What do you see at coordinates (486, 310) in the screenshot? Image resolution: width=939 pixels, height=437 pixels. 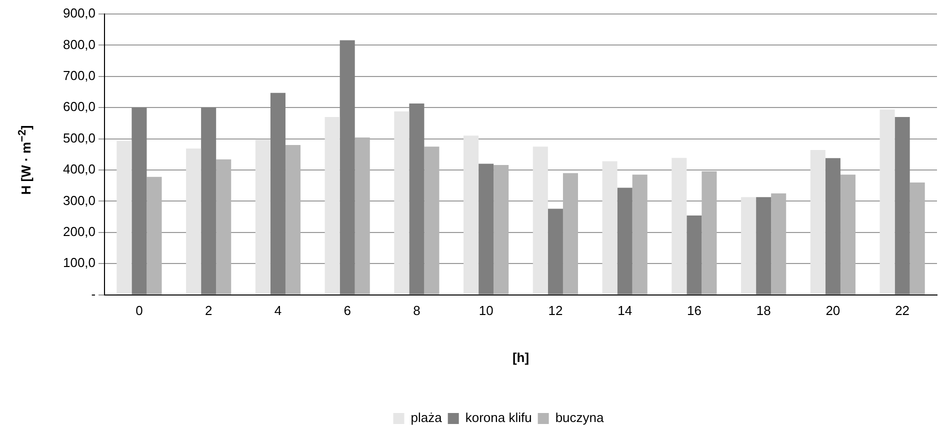 I see `x-tick-label: 10` at bounding box center [486, 310].